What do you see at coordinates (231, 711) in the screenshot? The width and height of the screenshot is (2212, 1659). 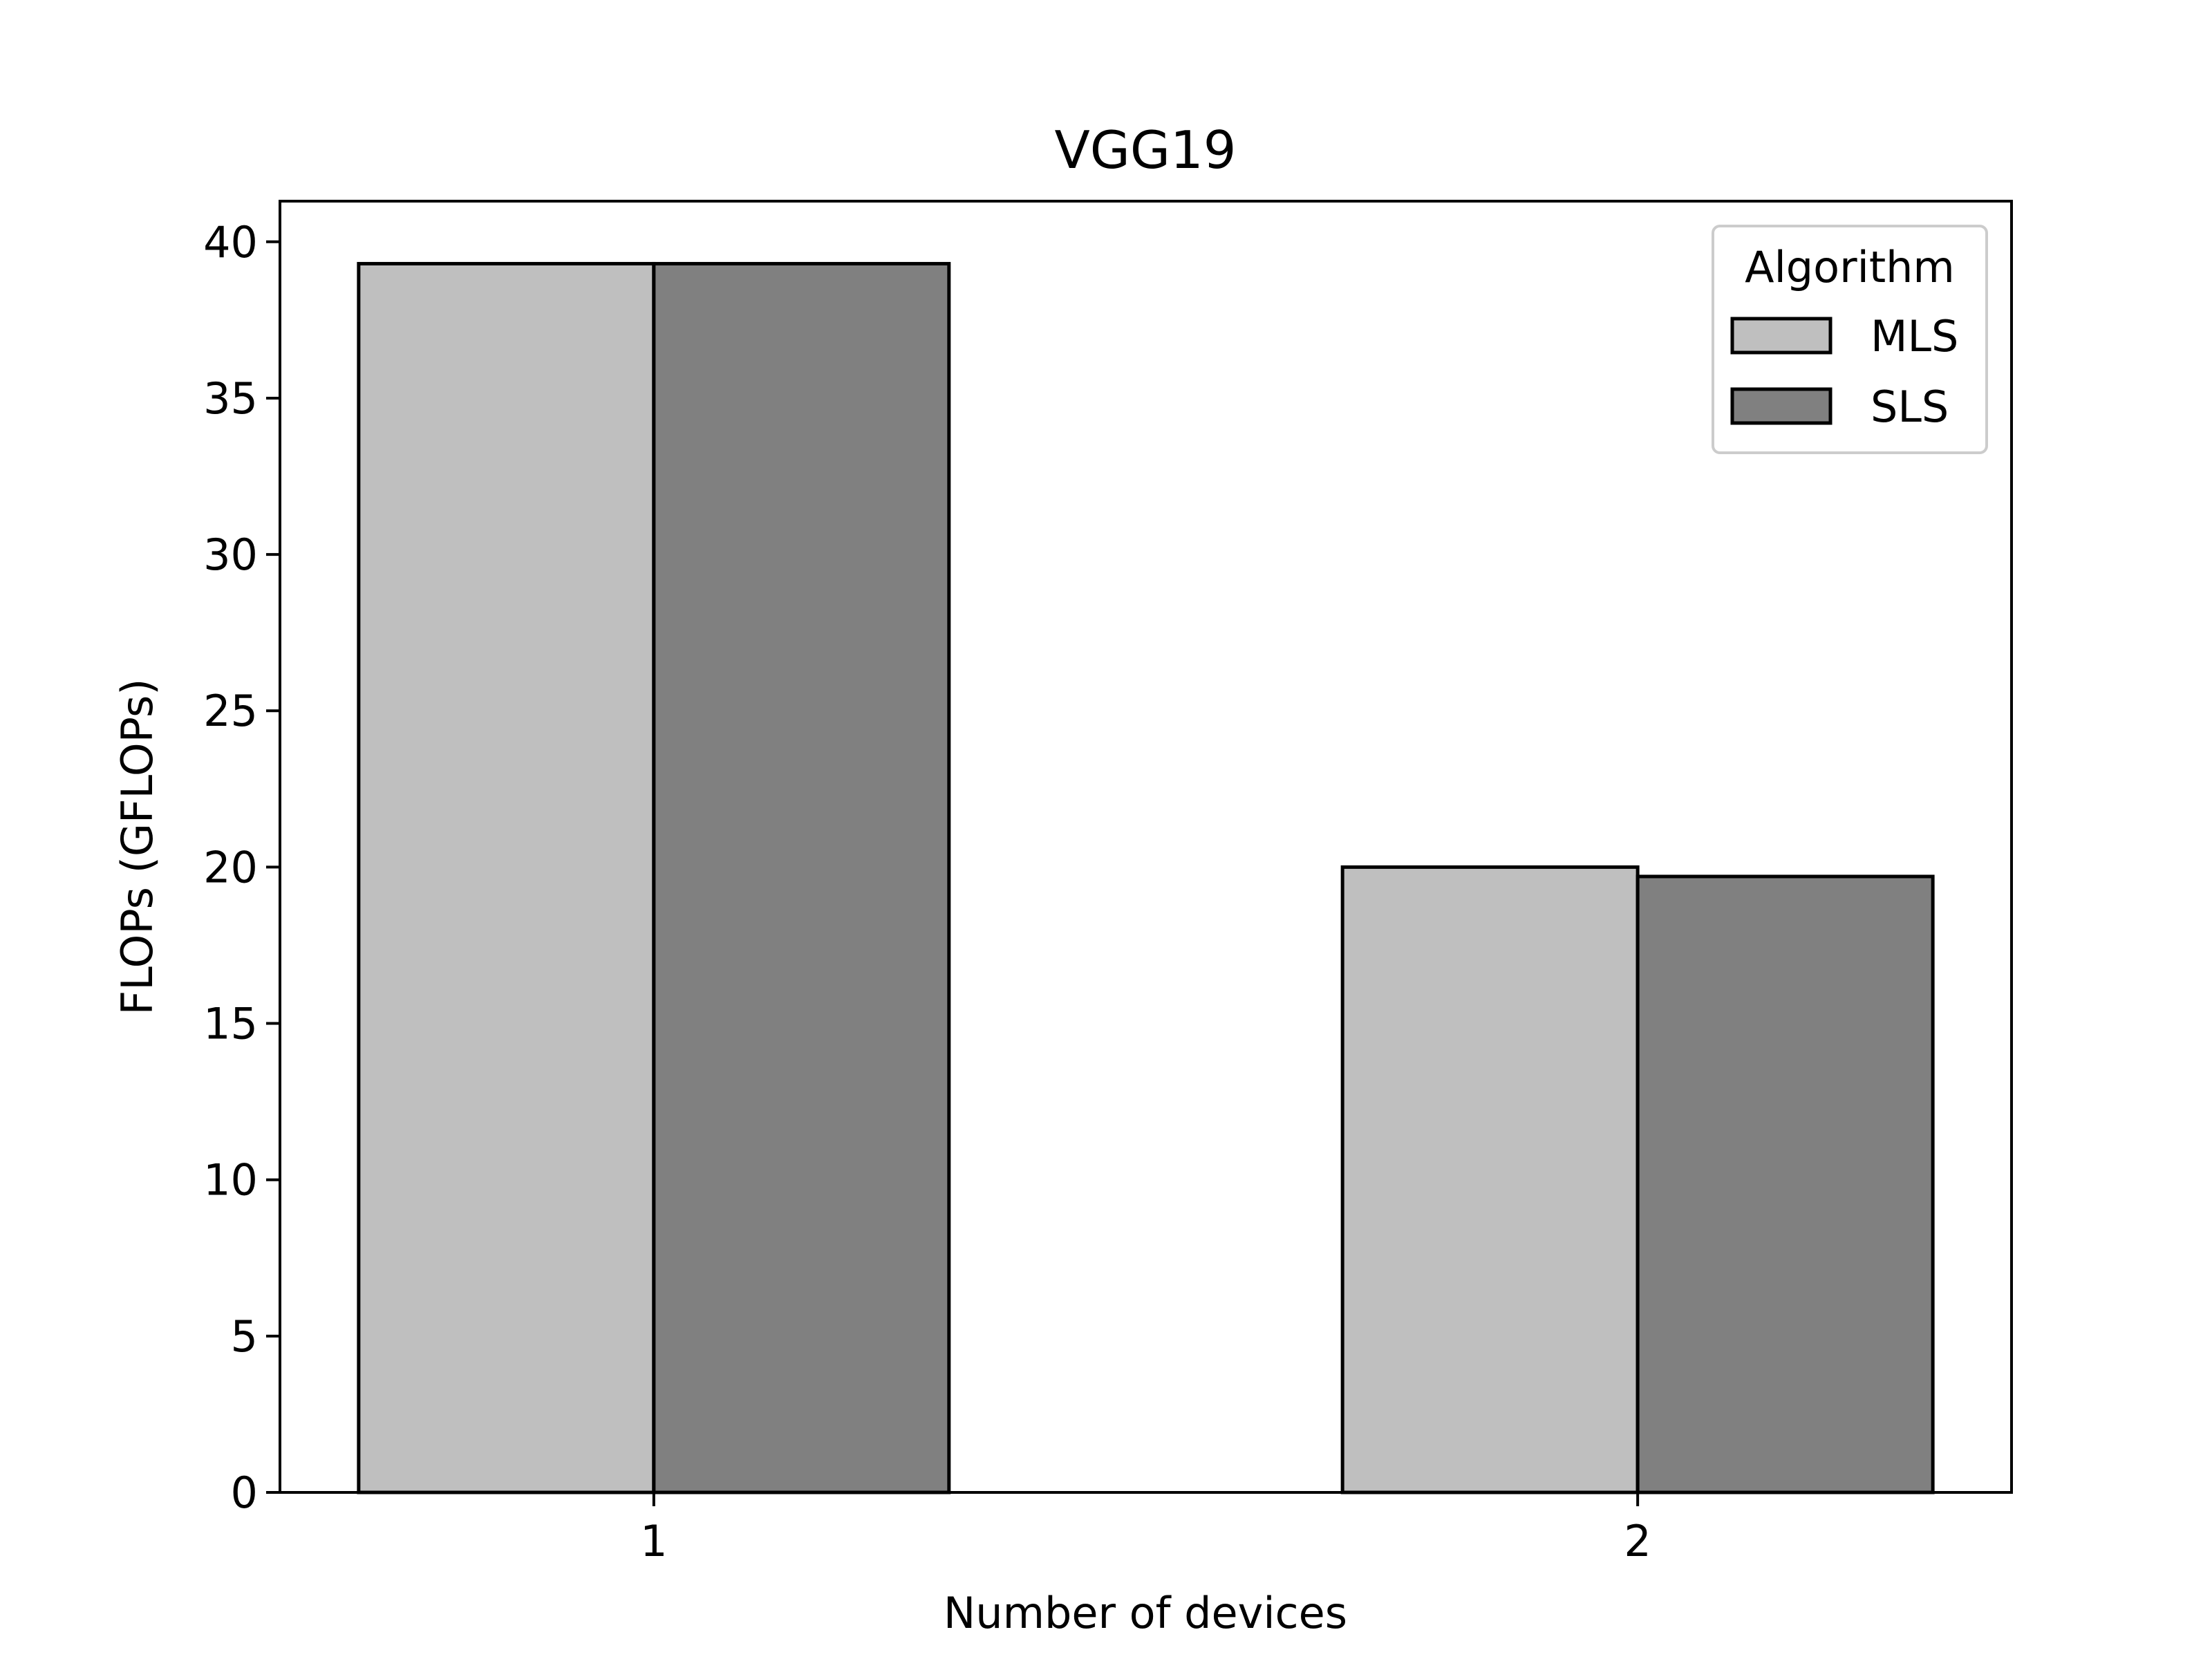 I see `y-tick-label-25: 25` at bounding box center [231, 711].